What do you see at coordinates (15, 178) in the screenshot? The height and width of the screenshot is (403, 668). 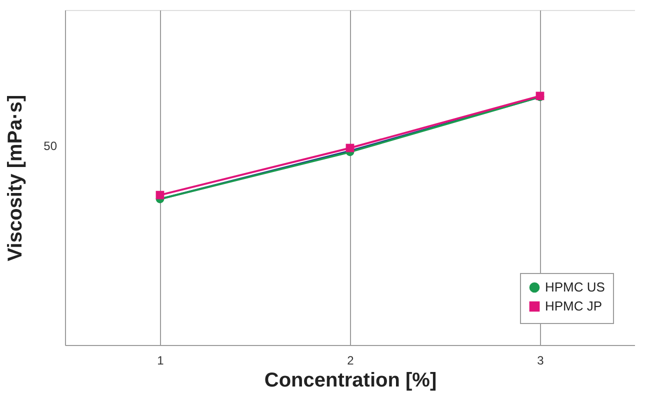 I see `y-axis-title: Viscosity [mPa·s]` at bounding box center [15, 178].